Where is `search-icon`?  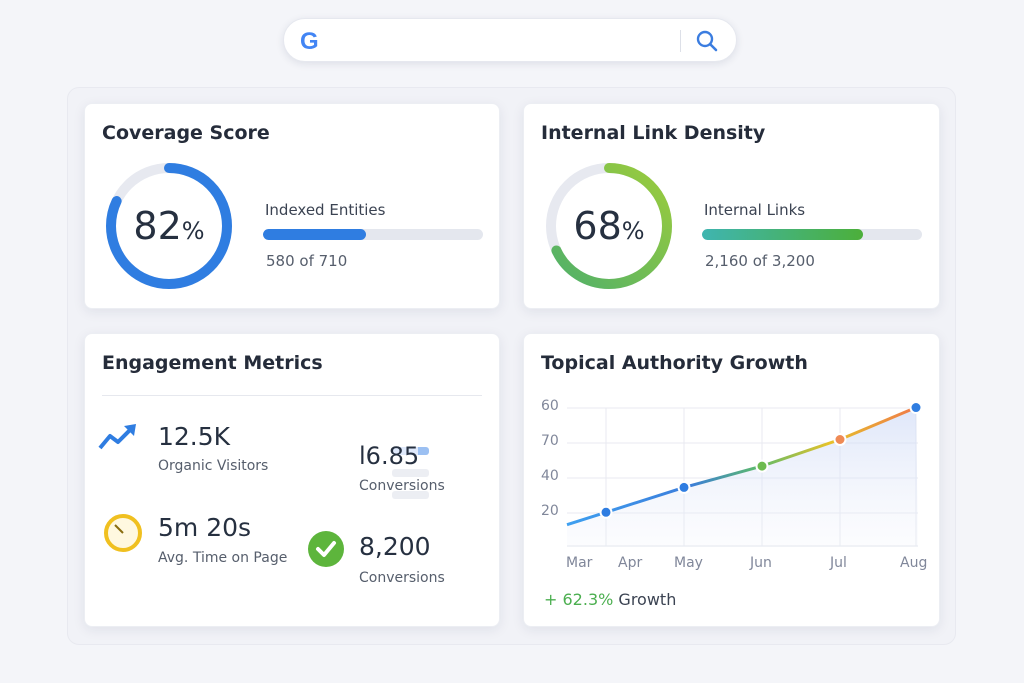
search-icon is located at coordinates (707, 41).